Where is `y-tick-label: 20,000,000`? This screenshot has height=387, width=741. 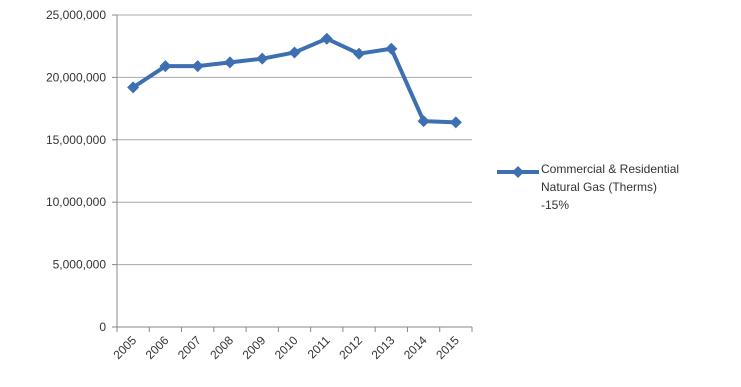
y-tick-label: 20,000,000 is located at coordinates (76, 77).